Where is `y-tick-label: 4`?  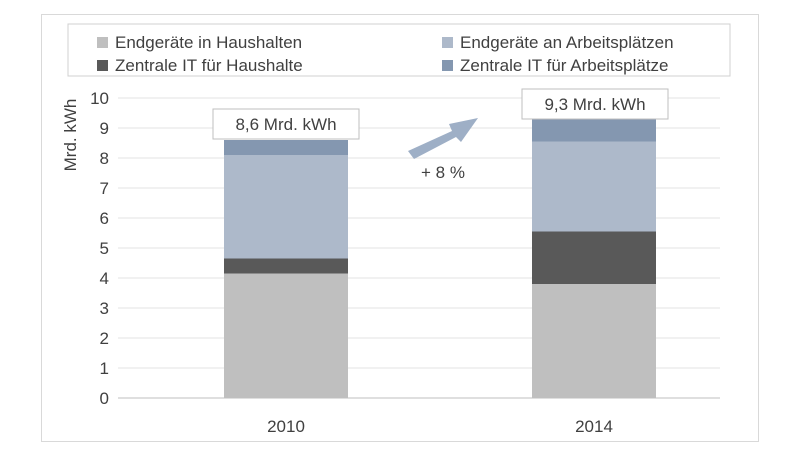
y-tick-label: 4 is located at coordinates (104, 278).